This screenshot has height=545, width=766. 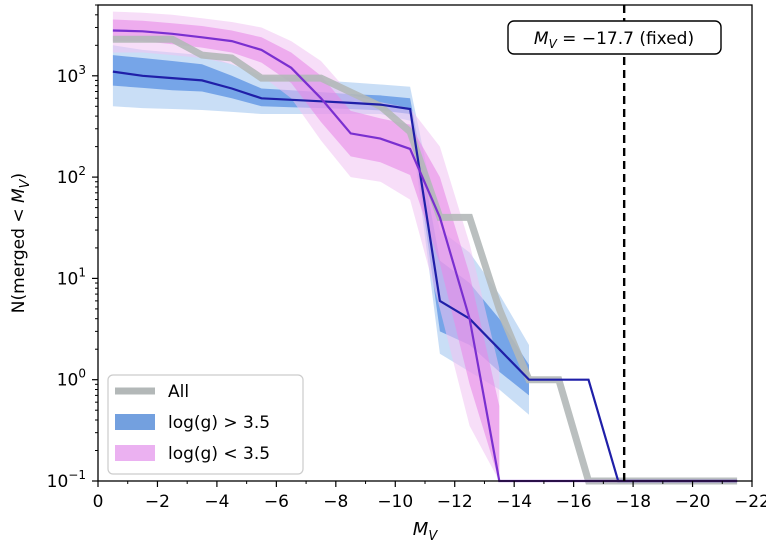 I want to click on x-tick-label: −12, so click(x=455, y=502).